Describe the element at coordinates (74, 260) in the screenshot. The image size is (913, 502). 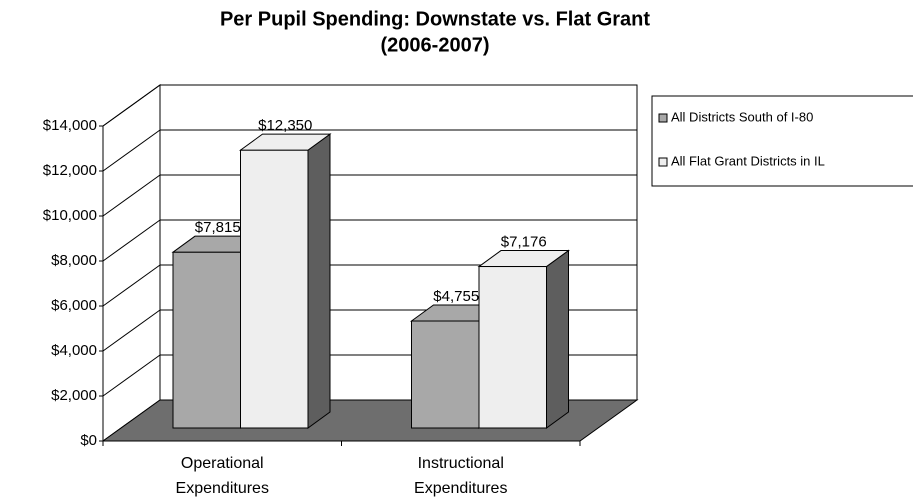
I see `y-tick-label: $8,000` at that location.